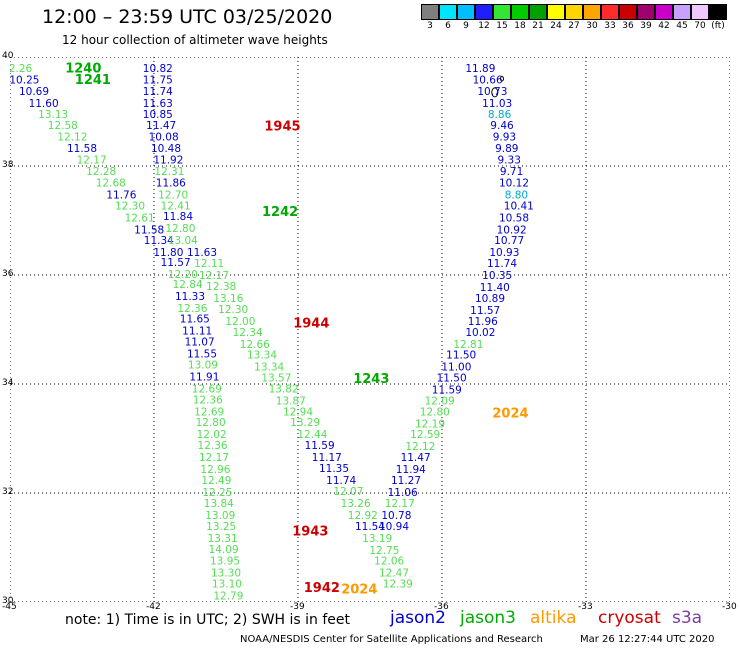 This screenshot has width=740, height=650. Describe the element at coordinates (646, 26) in the screenshot. I see `colorbar-tick-label: 39` at that location.